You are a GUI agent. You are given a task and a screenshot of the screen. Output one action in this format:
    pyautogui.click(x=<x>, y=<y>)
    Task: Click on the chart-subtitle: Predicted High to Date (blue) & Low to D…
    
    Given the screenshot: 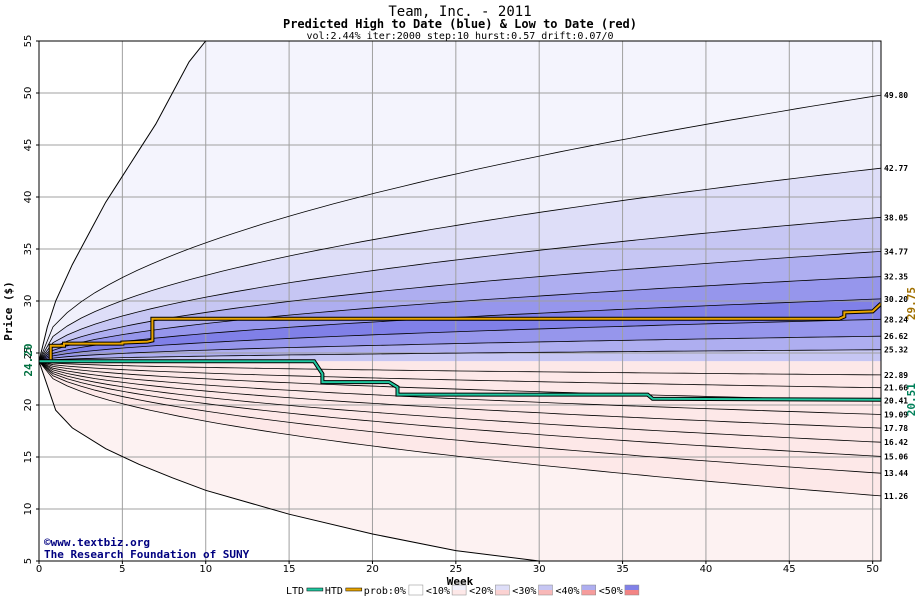 What is the action you would take?
    pyautogui.click(x=460, y=24)
    